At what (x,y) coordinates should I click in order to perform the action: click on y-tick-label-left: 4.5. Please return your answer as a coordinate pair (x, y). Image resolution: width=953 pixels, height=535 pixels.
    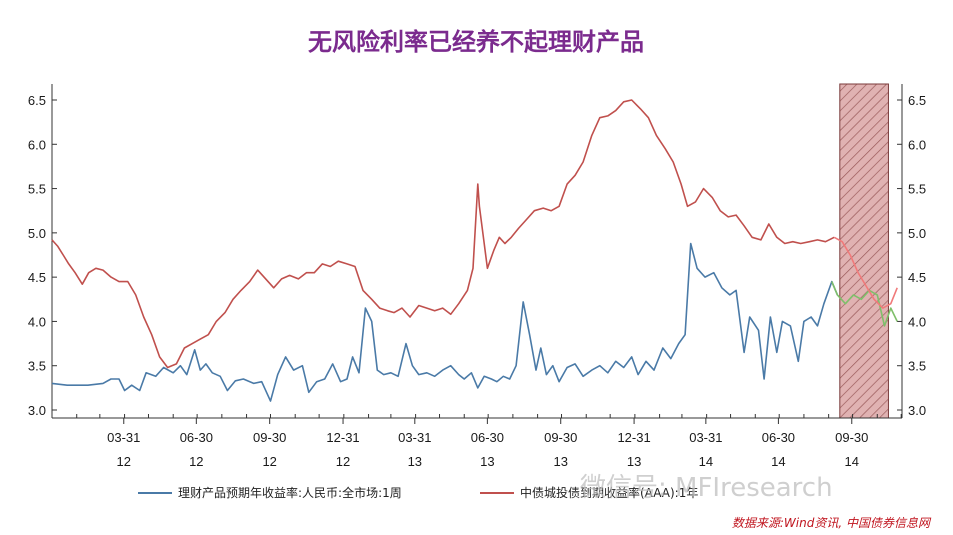
    Looking at the image, I should click on (37, 277).